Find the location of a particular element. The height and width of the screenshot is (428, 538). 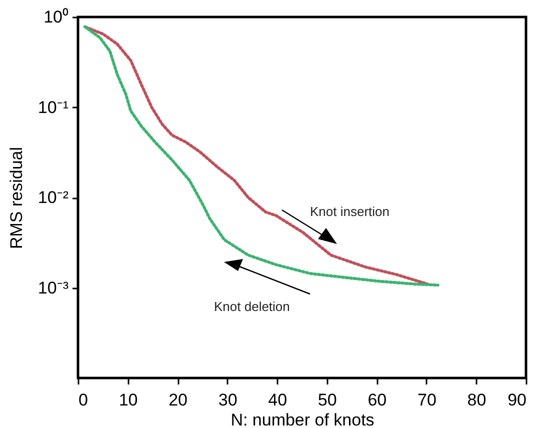

x-tick-label: 20 is located at coordinates (178, 400).